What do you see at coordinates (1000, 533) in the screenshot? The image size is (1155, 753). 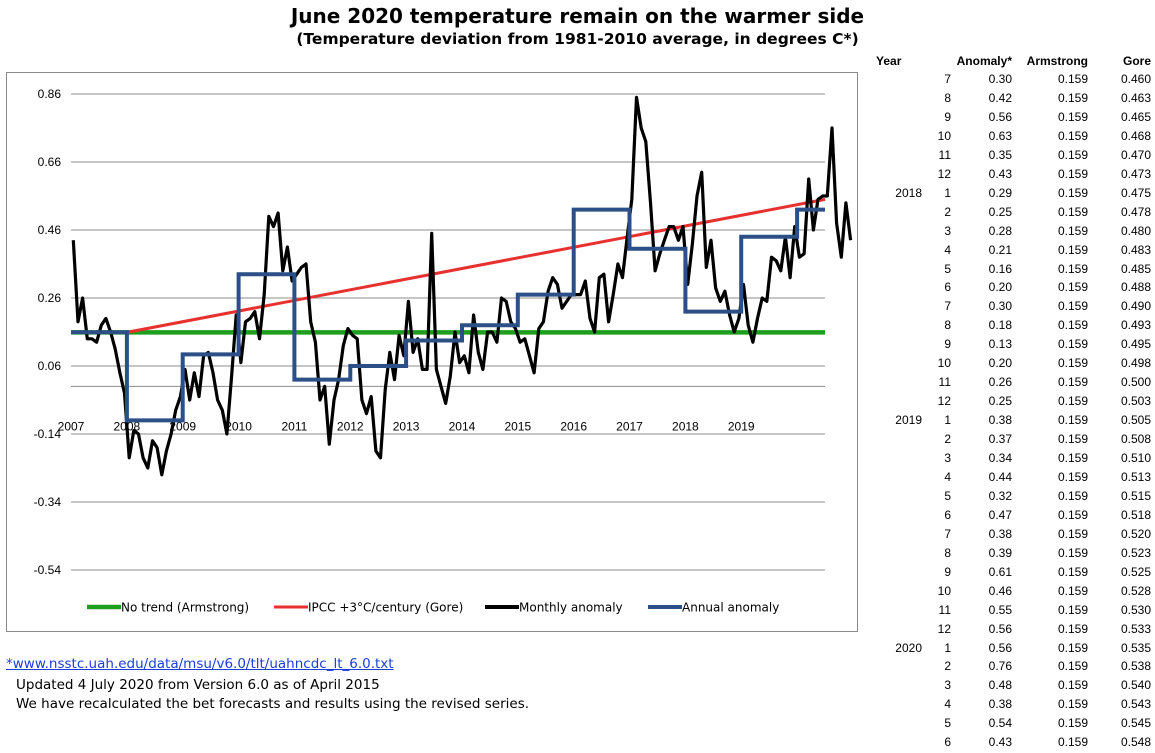 I see `table-anomaly-cell: 0.38` at bounding box center [1000, 533].